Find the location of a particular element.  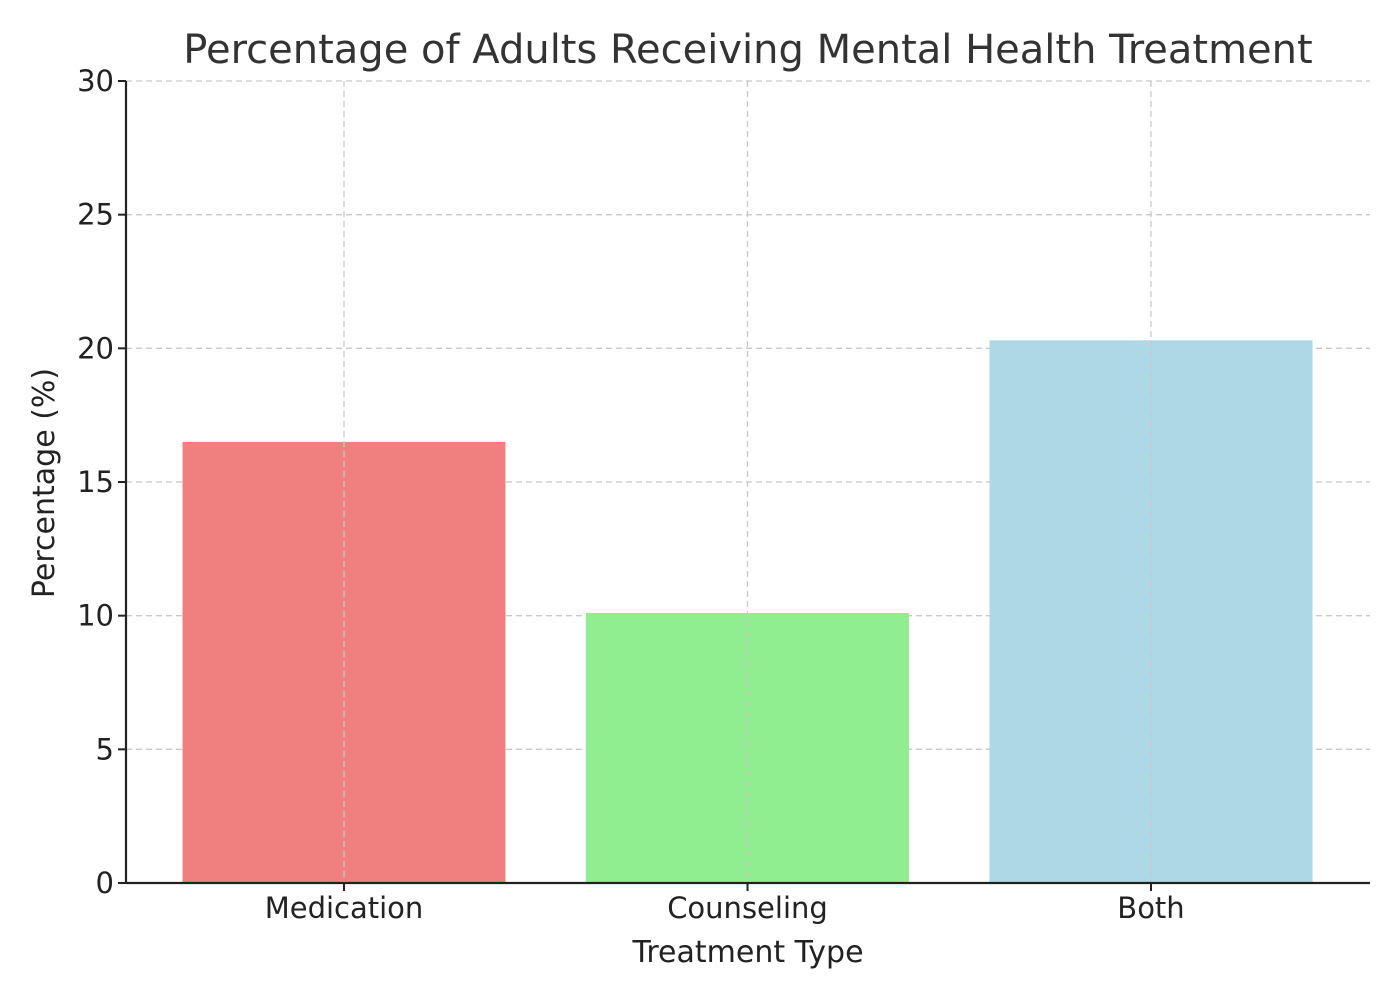

y-tick-label: 15 is located at coordinates (95, 482).